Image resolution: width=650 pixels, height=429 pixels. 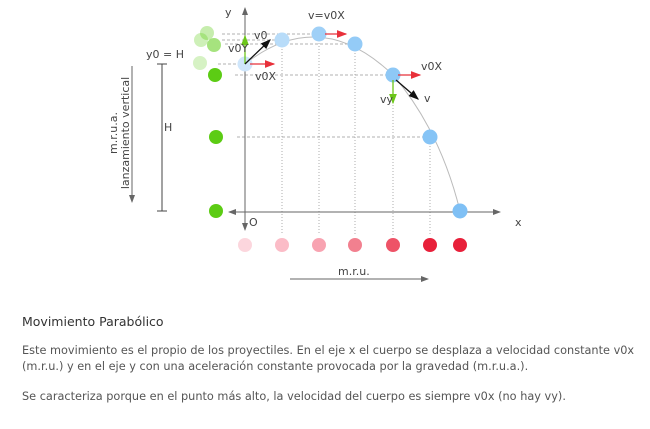 I want to click on v0x-label-2: v0X, so click(x=432, y=66).